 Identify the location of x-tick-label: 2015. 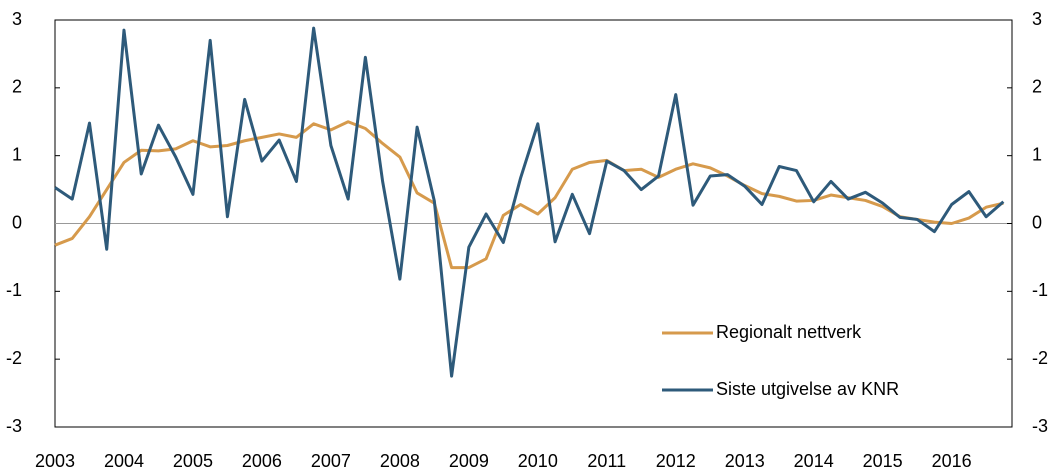
(883, 461).